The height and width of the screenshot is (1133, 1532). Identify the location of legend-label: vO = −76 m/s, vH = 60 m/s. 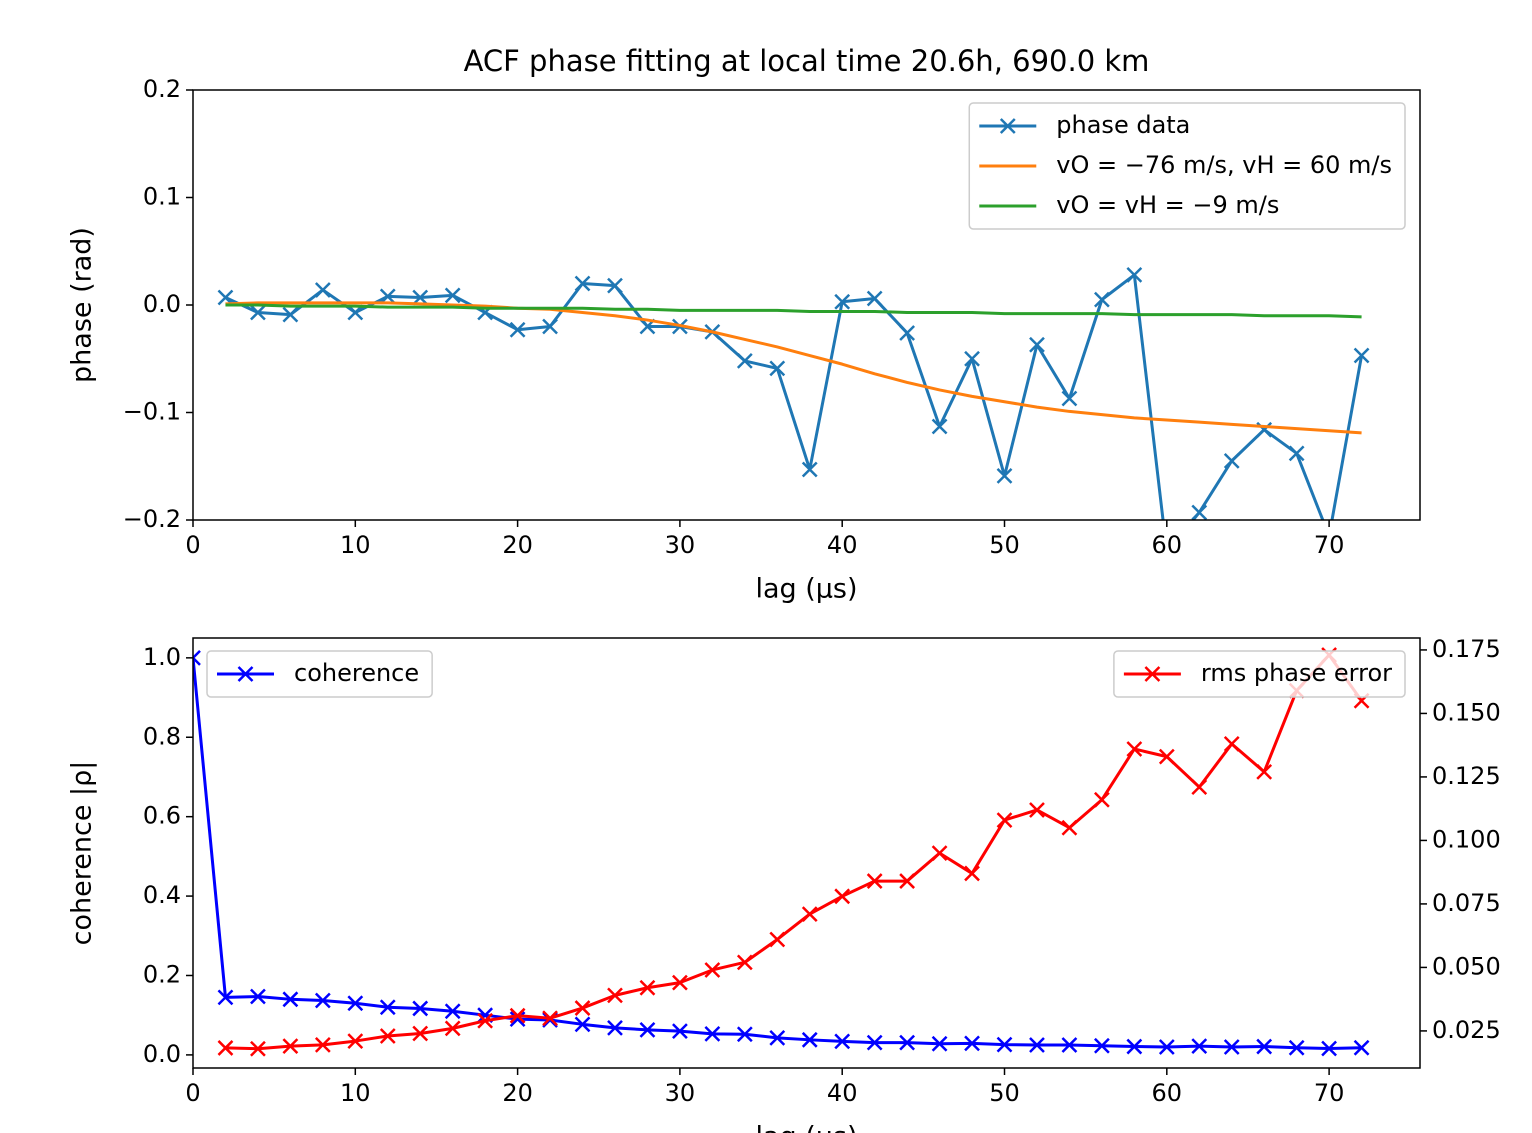
(1224, 165).